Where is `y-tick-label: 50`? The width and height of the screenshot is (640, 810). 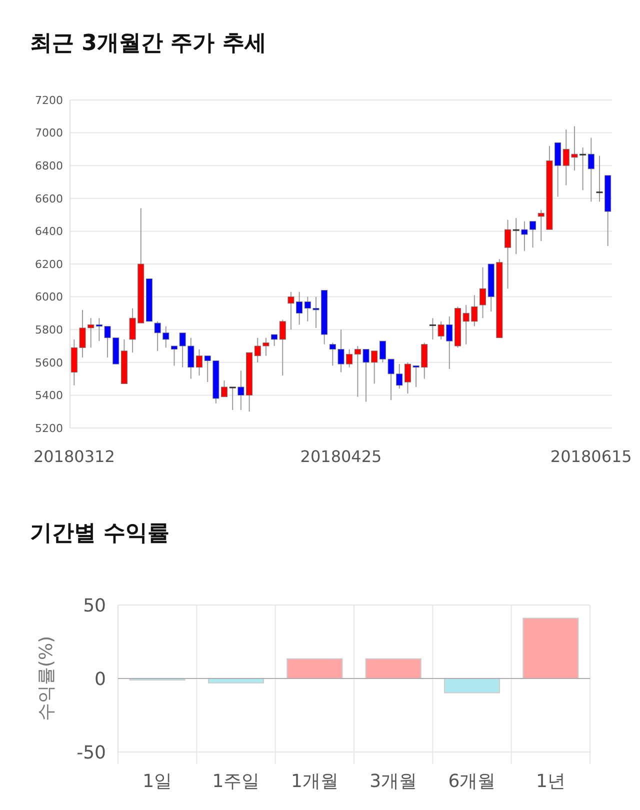 y-tick-label: 50 is located at coordinates (94, 605).